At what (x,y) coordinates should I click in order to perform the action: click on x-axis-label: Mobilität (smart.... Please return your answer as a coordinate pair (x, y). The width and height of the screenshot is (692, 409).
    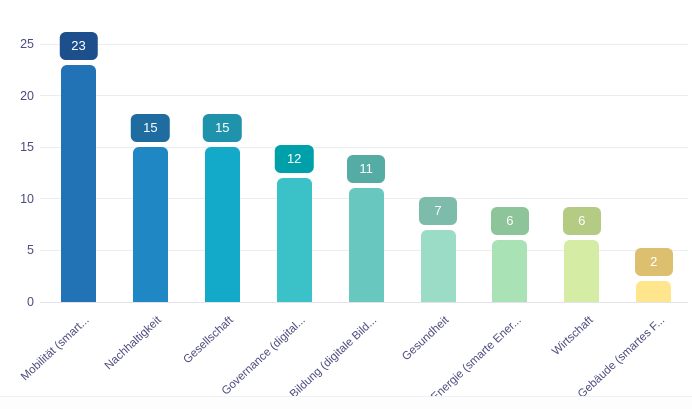
    Looking at the image, I should click on (56, 349).